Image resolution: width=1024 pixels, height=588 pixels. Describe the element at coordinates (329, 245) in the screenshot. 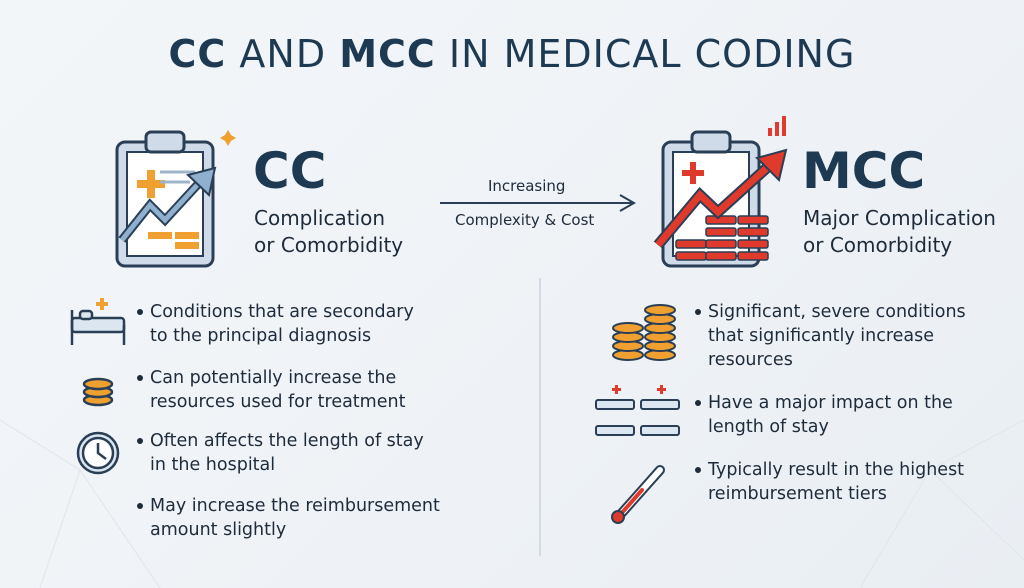

I see `cc-name: or Comorbidity` at that location.